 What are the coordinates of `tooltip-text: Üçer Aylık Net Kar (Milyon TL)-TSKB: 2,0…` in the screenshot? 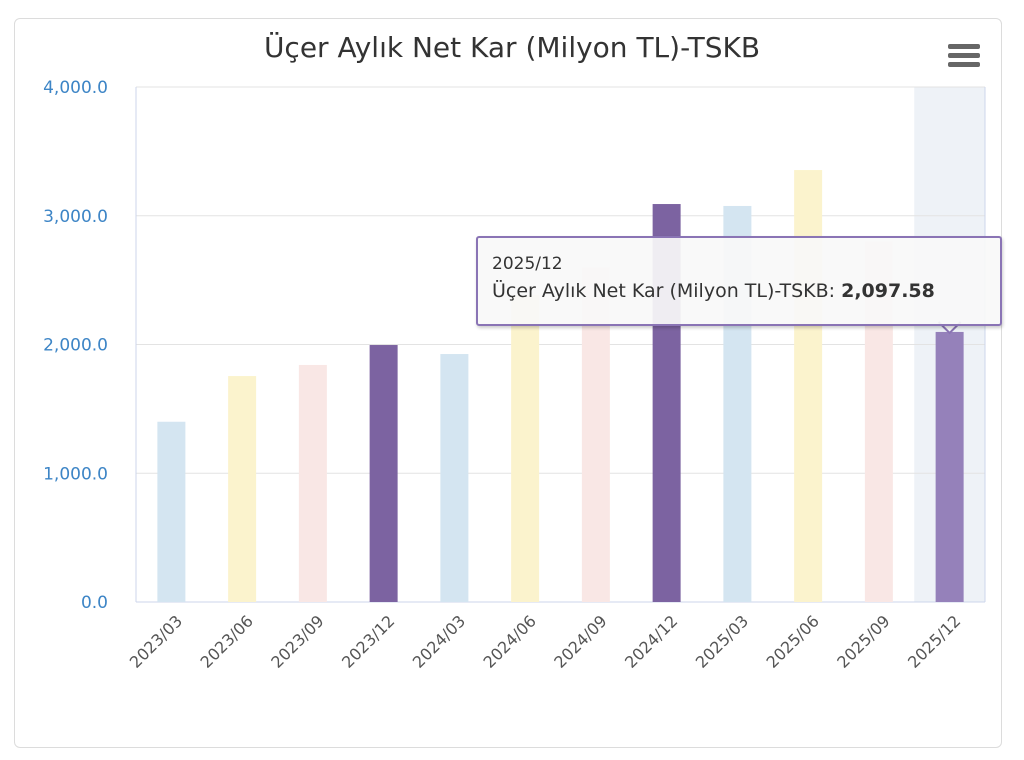 It's located at (713, 291).